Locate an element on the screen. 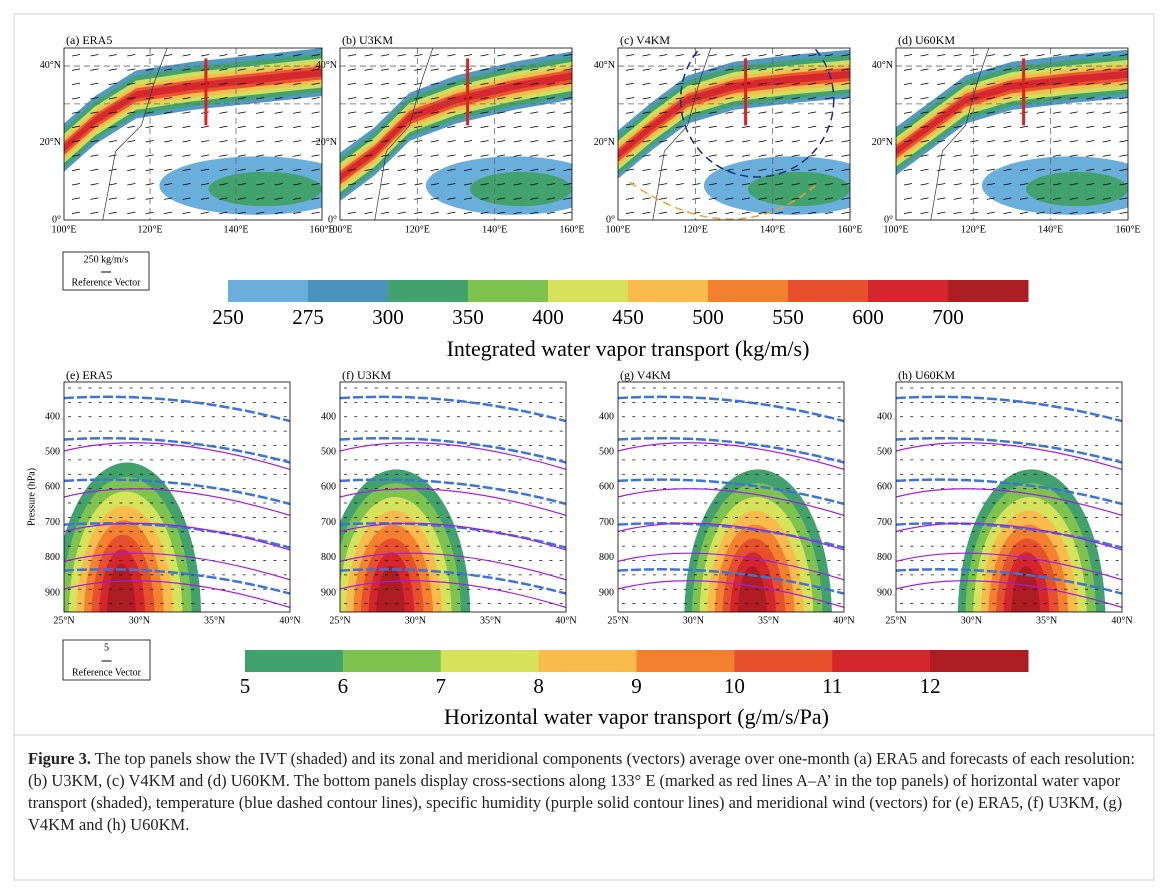  lon-label: 160°E is located at coordinates (321, 229).